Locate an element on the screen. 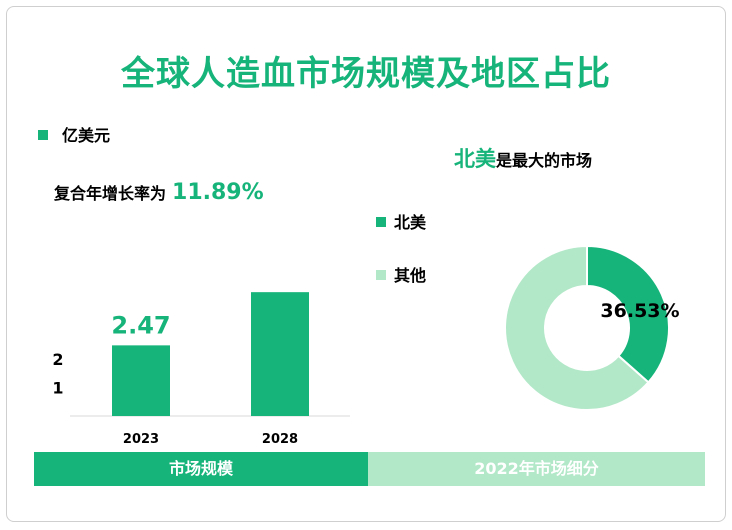 The height and width of the screenshot is (530, 732). legend-item-north-america: 北美 is located at coordinates (401, 221).